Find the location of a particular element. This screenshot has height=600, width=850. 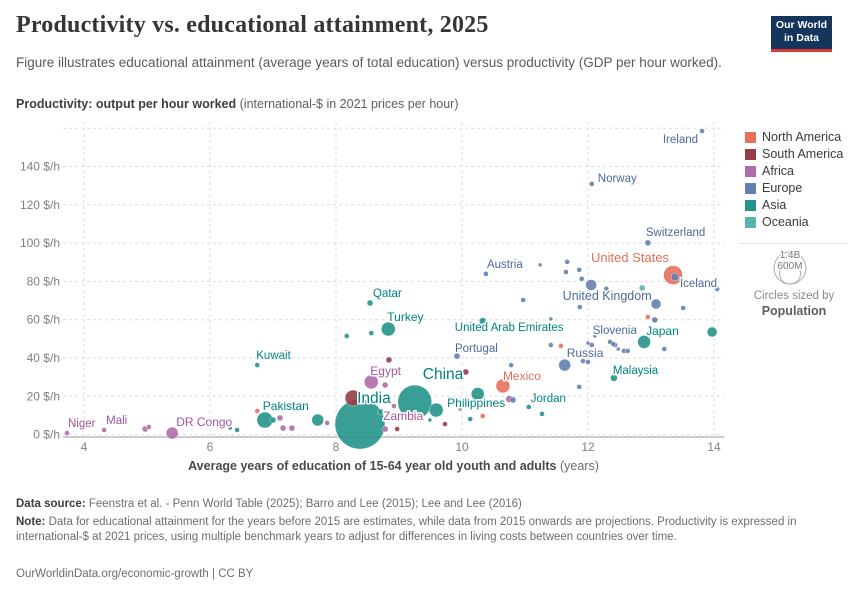

country-label-dr-congo: DR Congo is located at coordinates (204, 422).